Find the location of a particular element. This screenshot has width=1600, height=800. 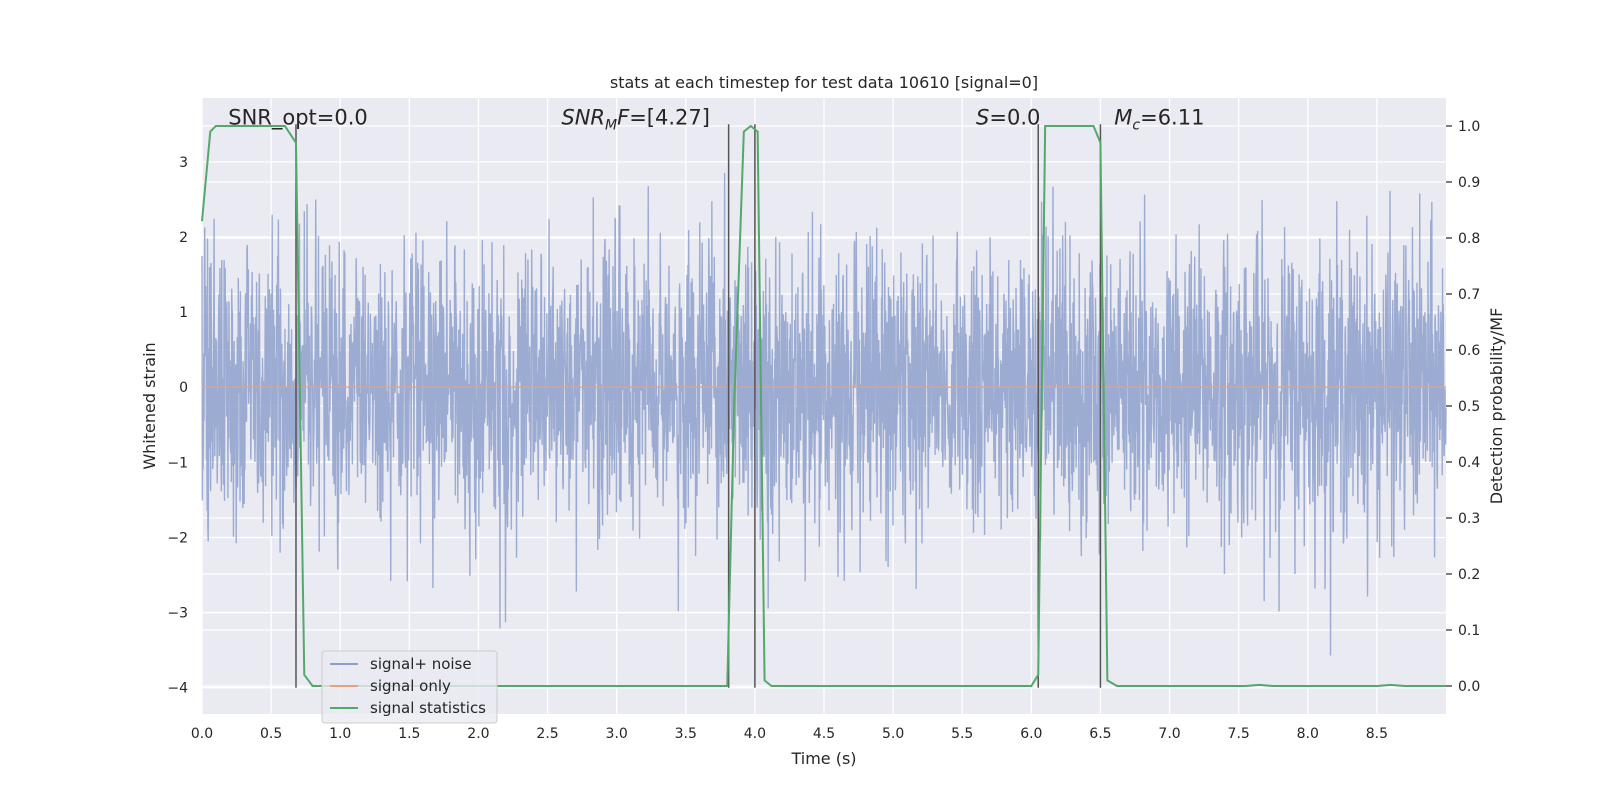

annotation-mc: Mc=6.11 is located at coordinates (1159, 119).